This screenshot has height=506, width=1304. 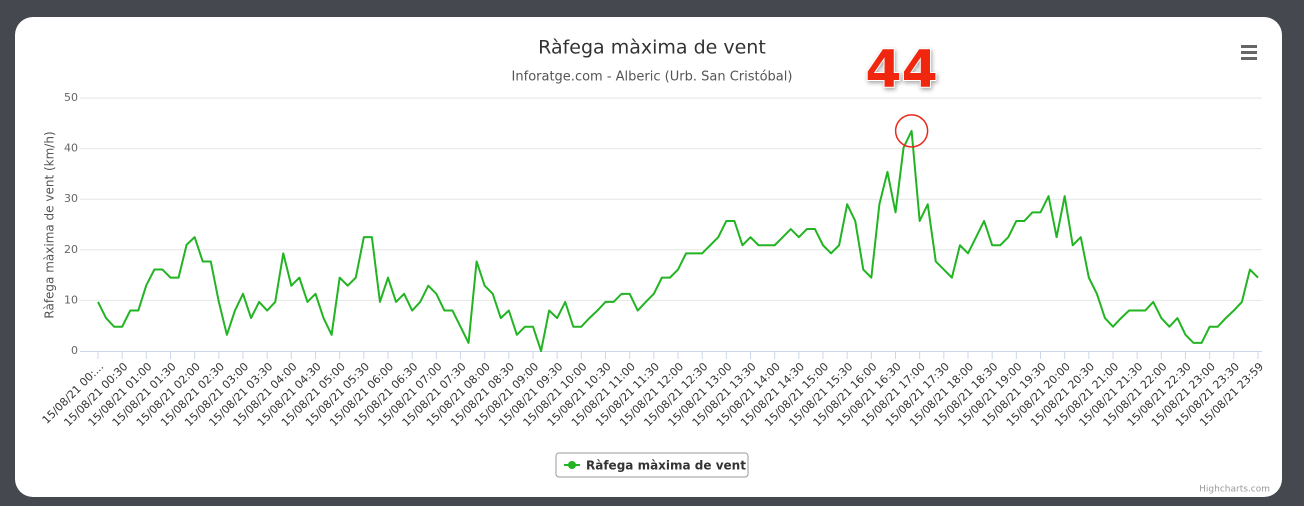 What do you see at coordinates (71, 198) in the screenshot?
I see `y-tick-label: 30` at bounding box center [71, 198].